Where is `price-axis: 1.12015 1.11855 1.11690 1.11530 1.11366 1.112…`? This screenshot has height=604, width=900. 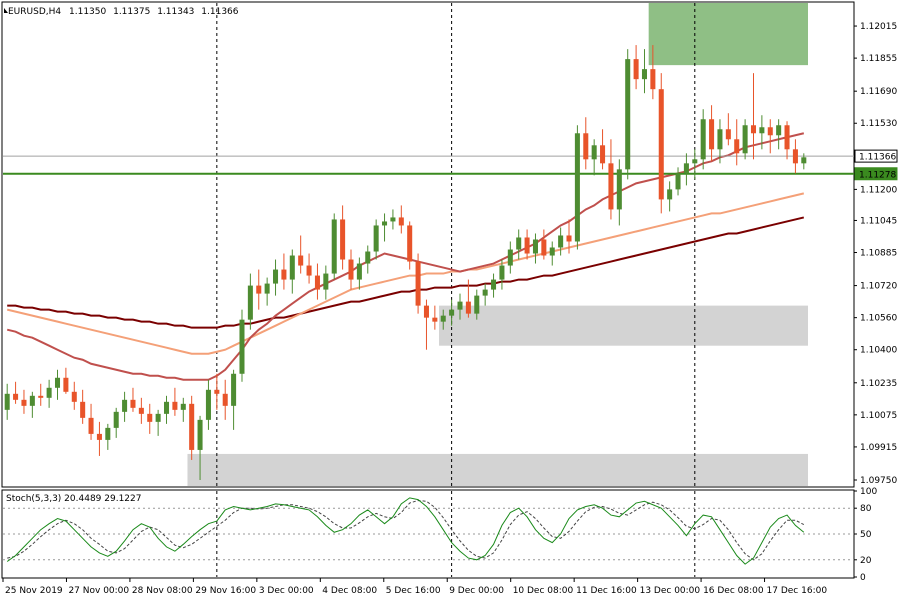
price-axis: 1.12015 1.11855 1.11690 1.11530 1.11366 1.112… is located at coordinates (876, 254).